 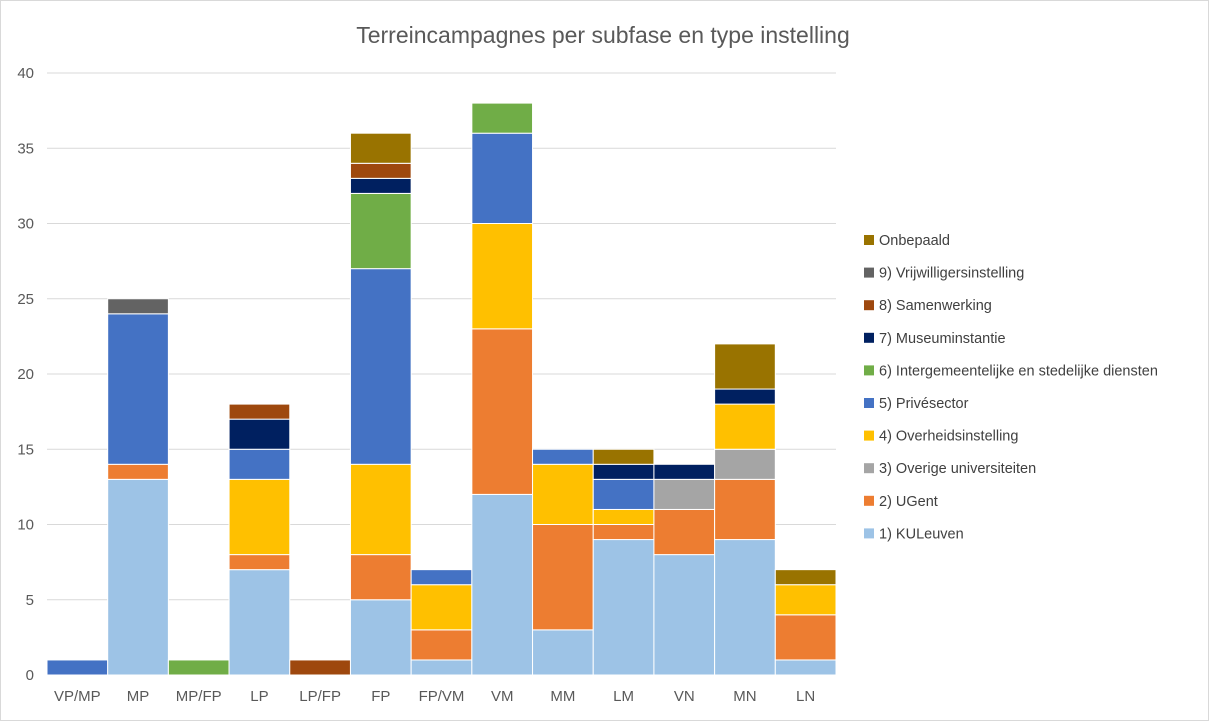 I want to click on legend-label: 4) Overheidsinstelling, so click(x=948, y=437).